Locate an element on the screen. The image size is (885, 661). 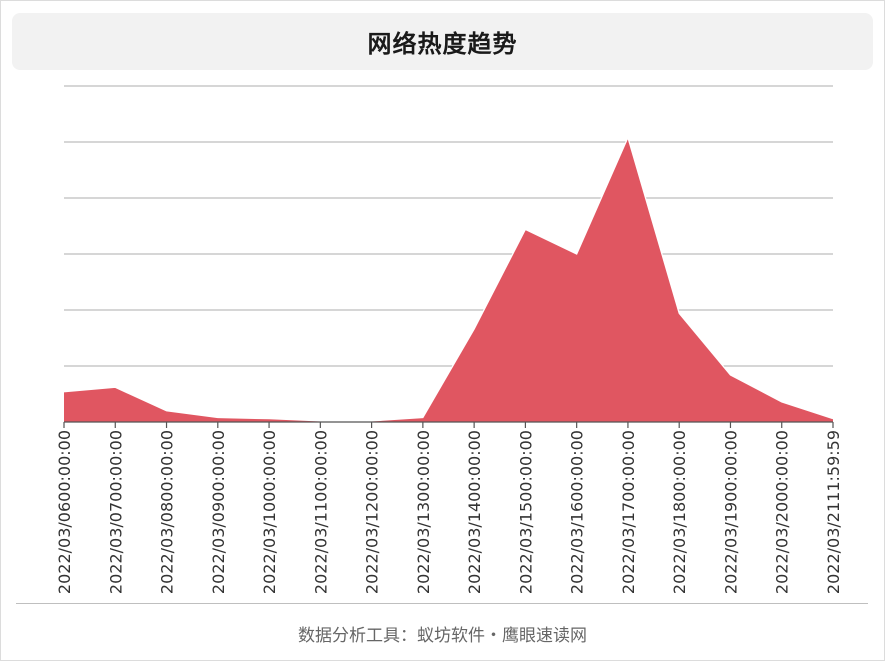
footer-credit: 数据分析工具：蚁坊软件・鹰眼速读网 is located at coordinates (442, 635).